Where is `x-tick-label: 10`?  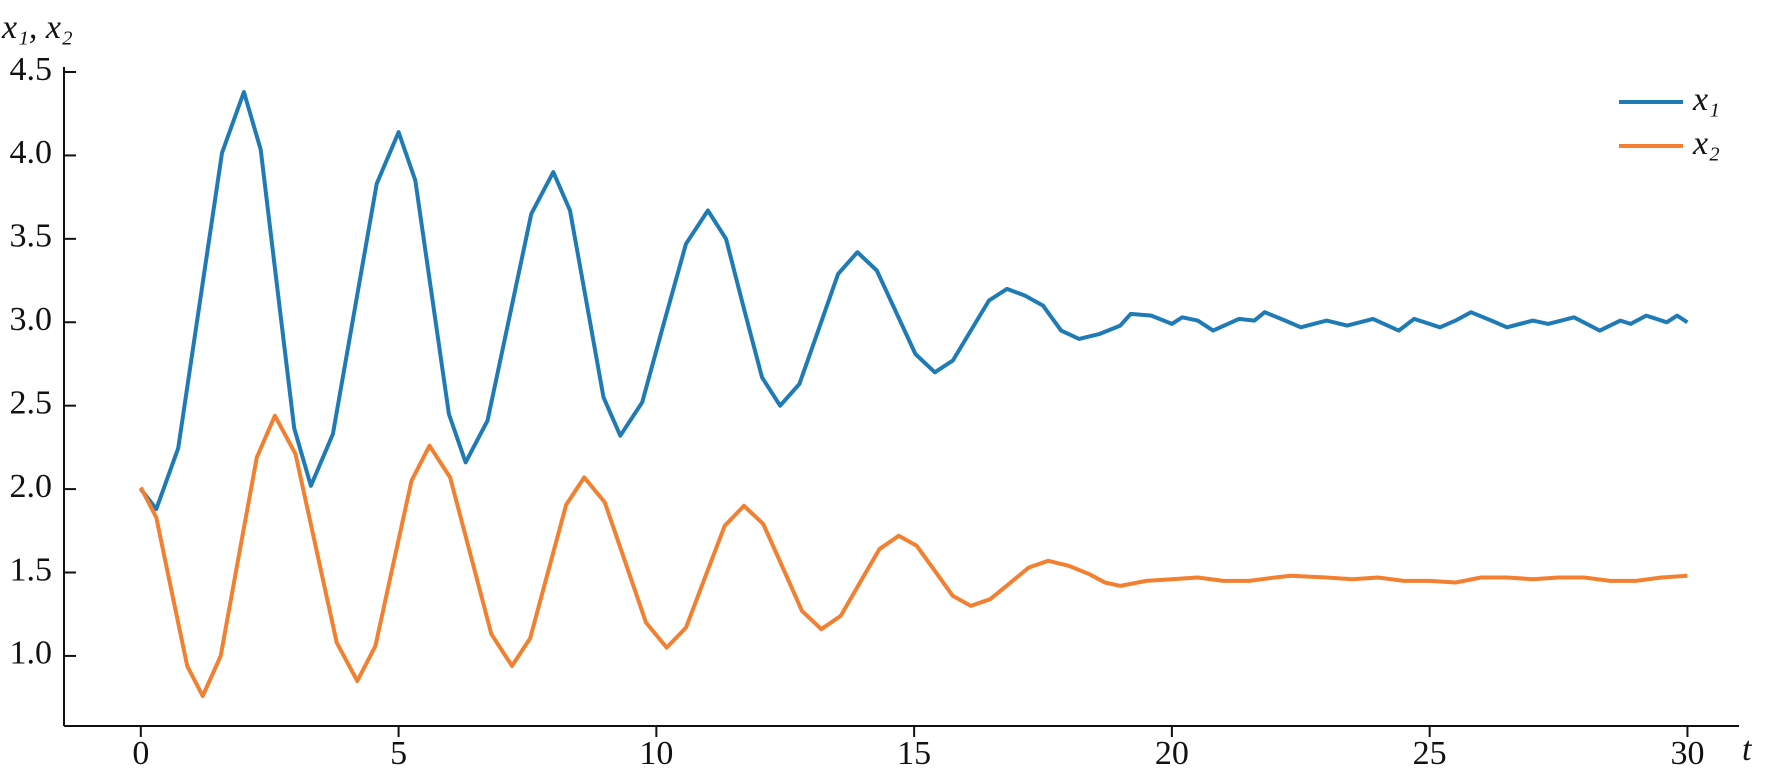 x-tick-label: 10 is located at coordinates (656, 753).